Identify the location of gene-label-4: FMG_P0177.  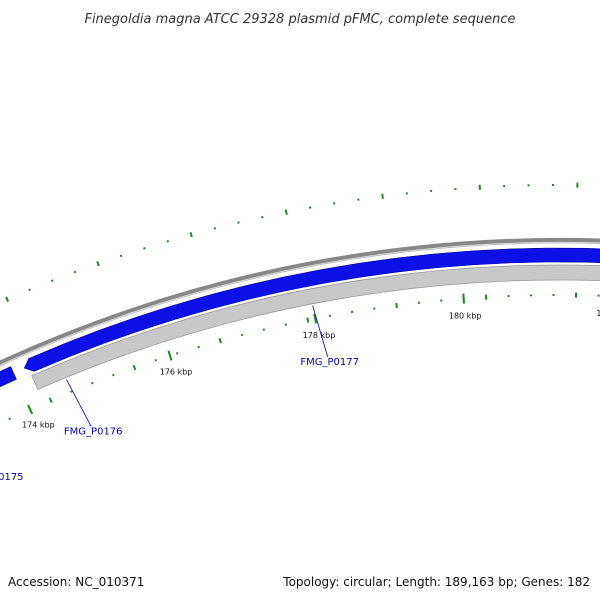
(329, 362).